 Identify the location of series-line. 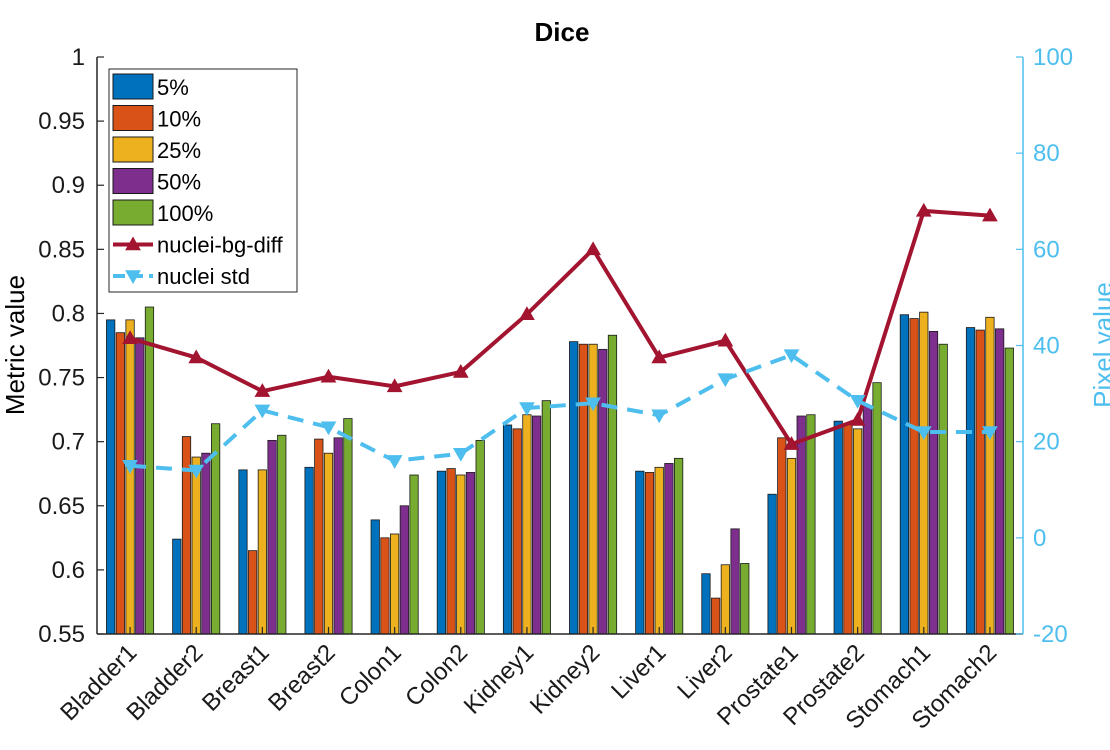
(559, 413).